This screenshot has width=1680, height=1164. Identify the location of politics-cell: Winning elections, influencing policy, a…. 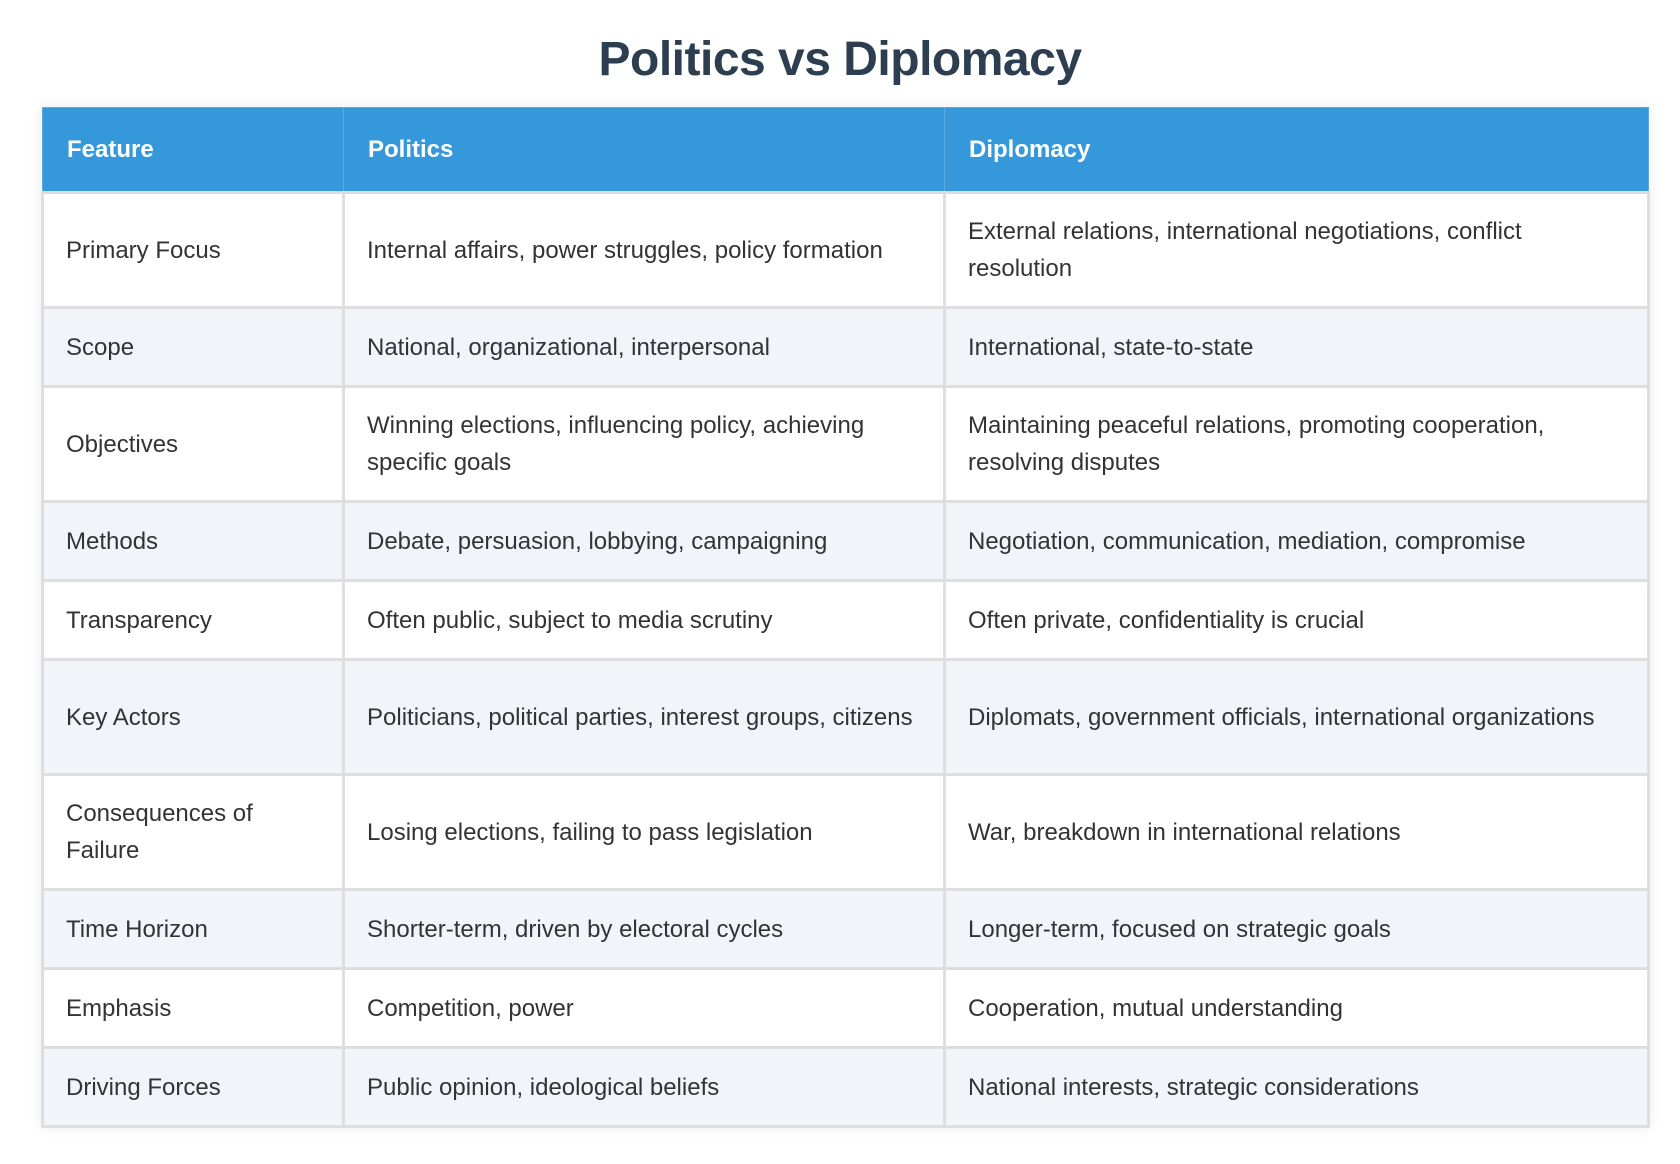
(644, 444).